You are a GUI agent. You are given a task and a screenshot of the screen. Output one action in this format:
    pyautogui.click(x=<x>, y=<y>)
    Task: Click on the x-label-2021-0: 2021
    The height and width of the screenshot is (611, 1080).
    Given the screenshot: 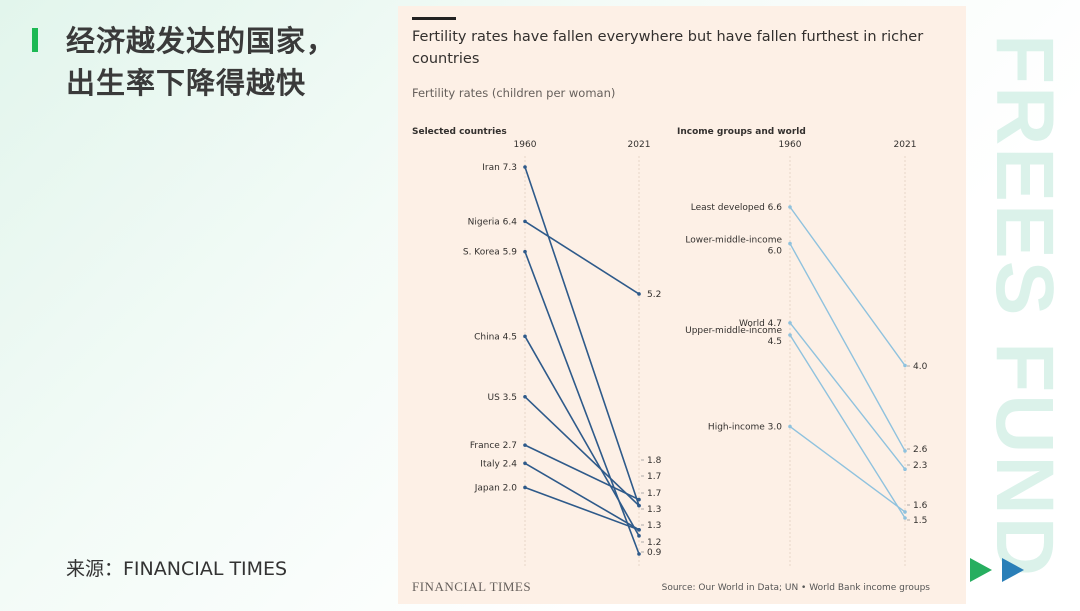 What is the action you would take?
    pyautogui.click(x=639, y=145)
    